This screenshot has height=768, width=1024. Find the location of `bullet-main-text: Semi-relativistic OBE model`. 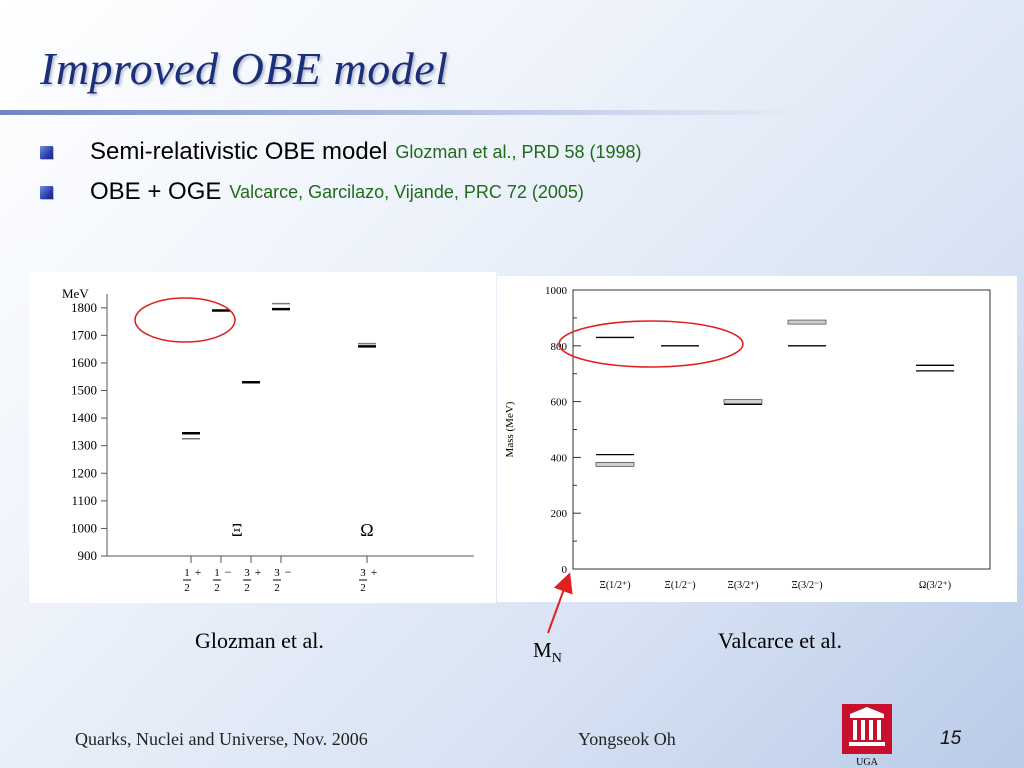

bullet-main-text: Semi-relativistic OBE model is located at coordinates (239, 151).